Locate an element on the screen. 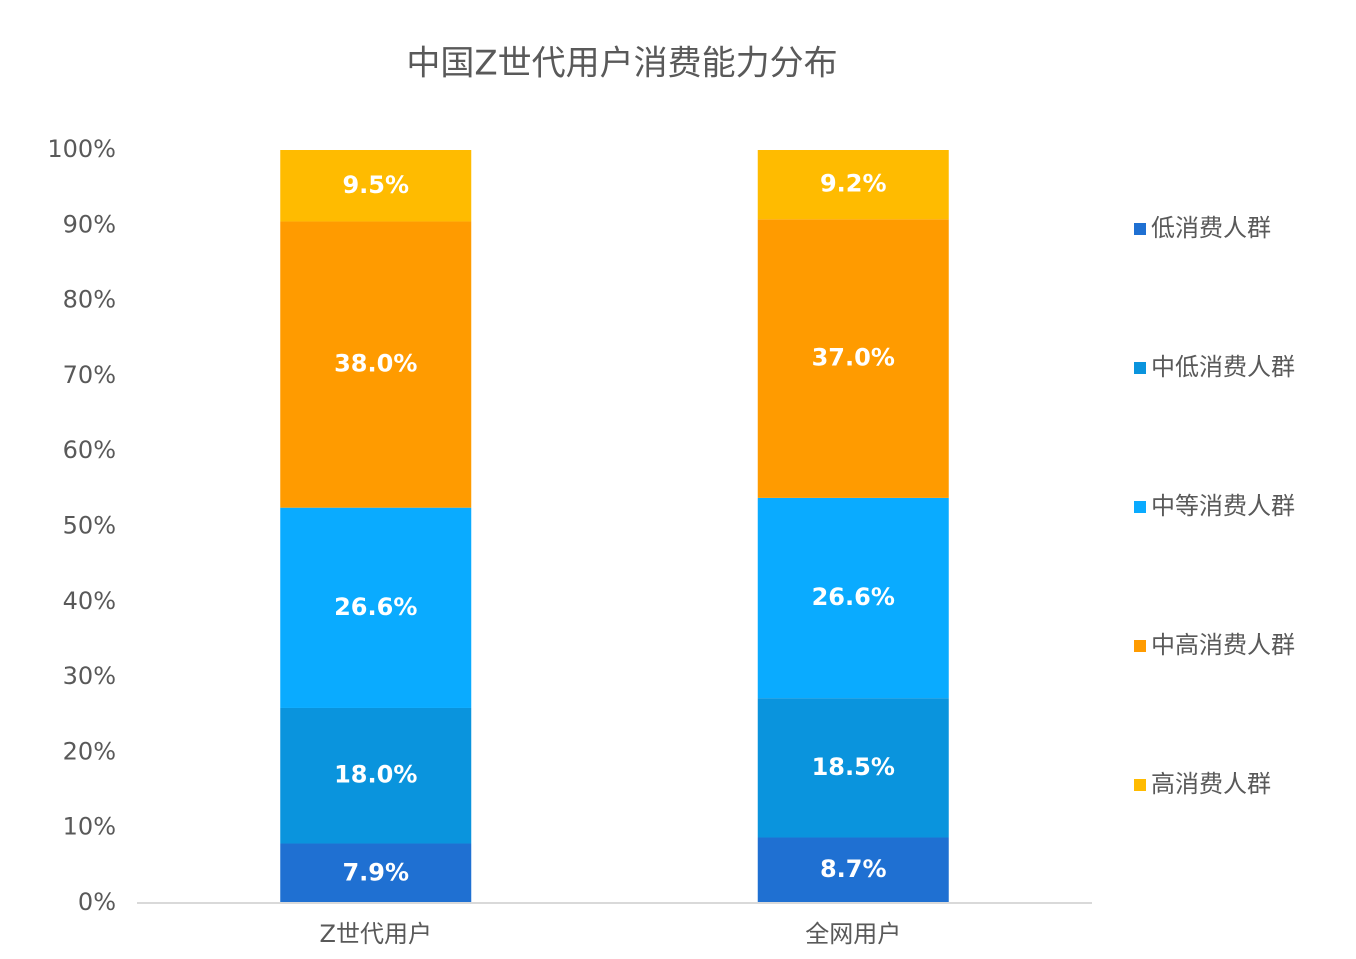  value-label: 38.0% is located at coordinates (375, 364).